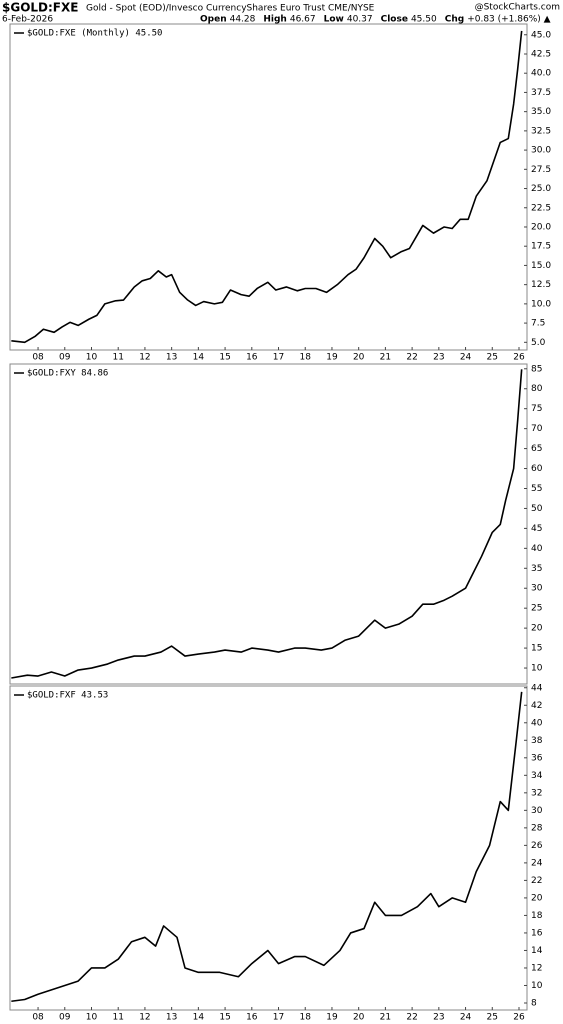 The height and width of the screenshot is (1024, 563). Describe the element at coordinates (274, 20) in the screenshot. I see `quote-label: High` at that location.